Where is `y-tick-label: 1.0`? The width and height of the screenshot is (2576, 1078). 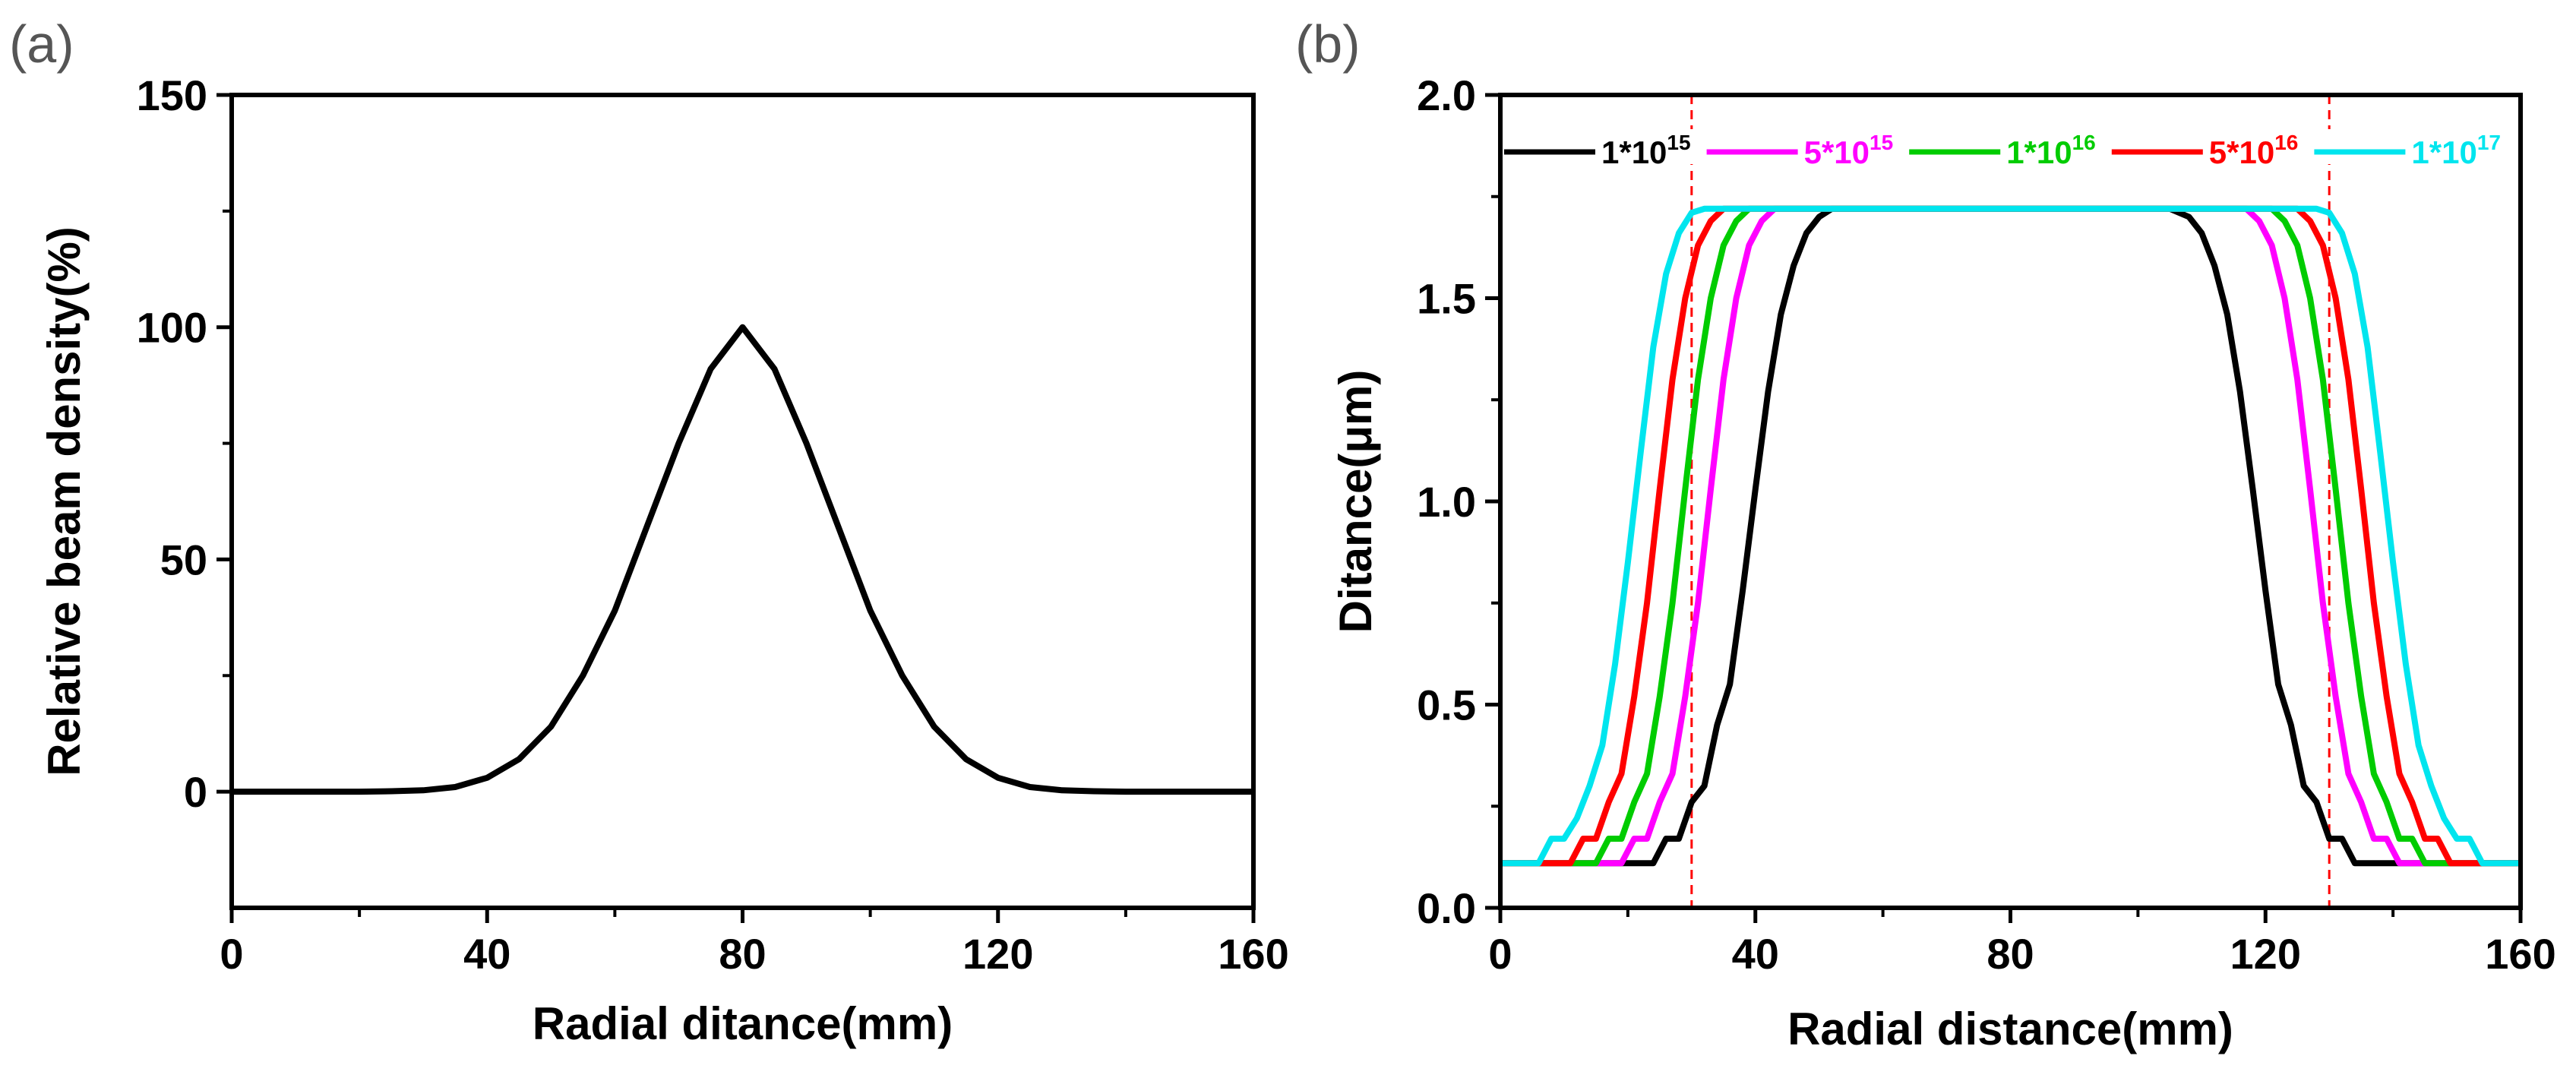 y-tick-label: 1.0 is located at coordinates (1446, 502).